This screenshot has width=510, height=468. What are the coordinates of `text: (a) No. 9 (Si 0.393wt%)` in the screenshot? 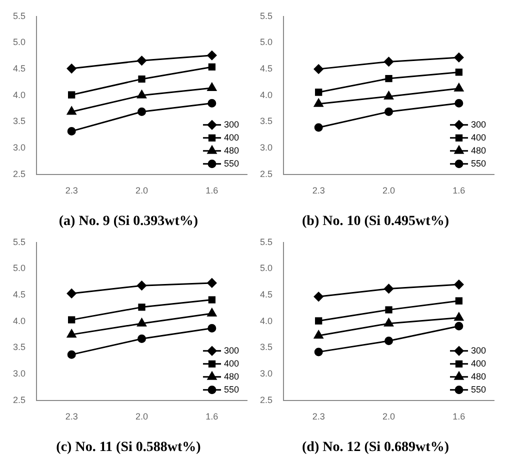 It's located at (128, 222).